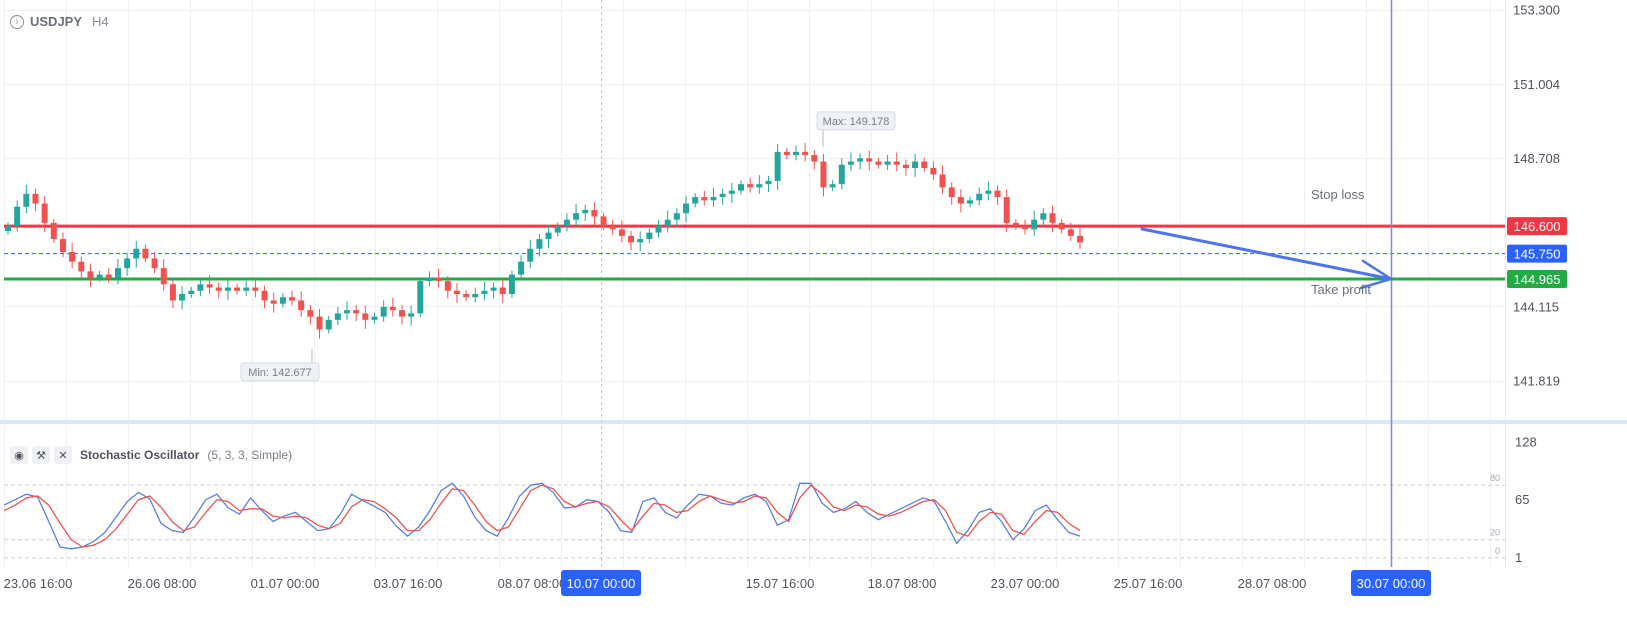  Describe the element at coordinates (1526, 441) in the screenshot. I see `oscillator-axis-tick-label: 128` at that location.